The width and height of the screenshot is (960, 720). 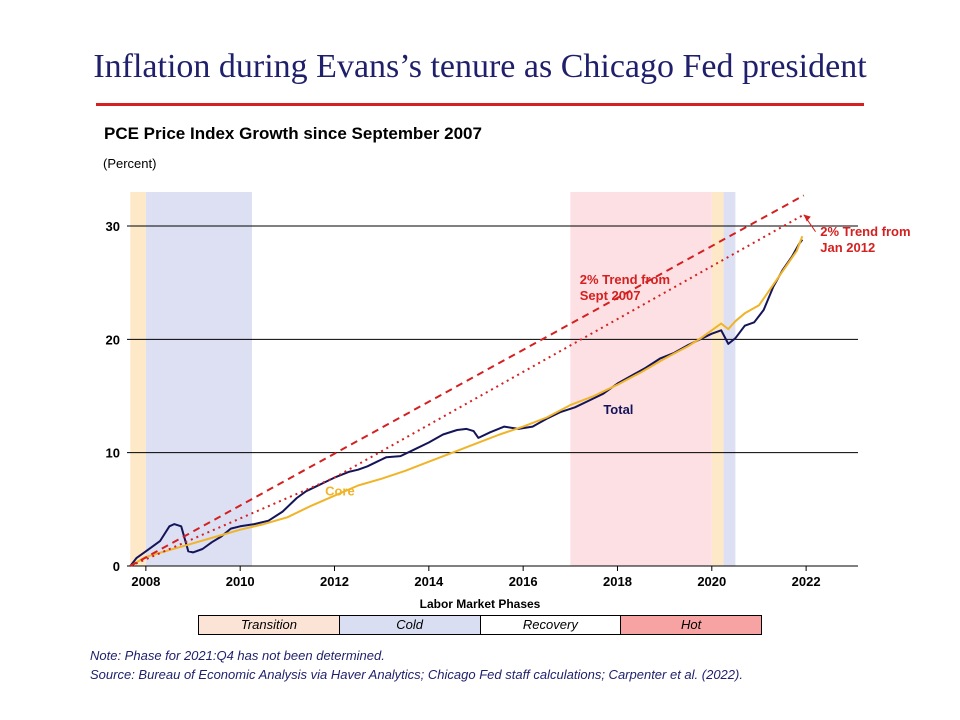 I want to click on y-axis-unit-label: (Percent), so click(x=130, y=163).